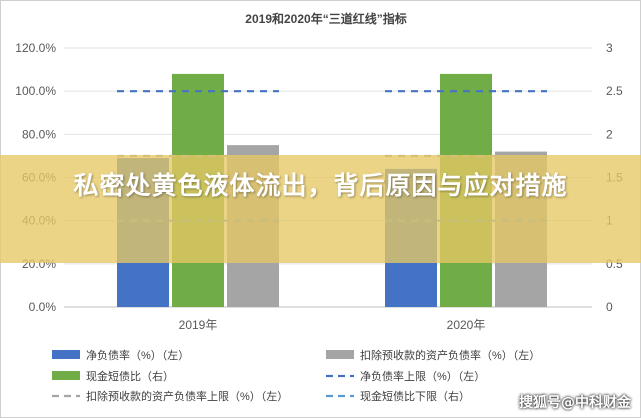 Image resolution: width=641 pixels, height=418 pixels. Describe the element at coordinates (35, 48) in the screenshot. I see `y-left-tick-label: 120.0%` at that location.